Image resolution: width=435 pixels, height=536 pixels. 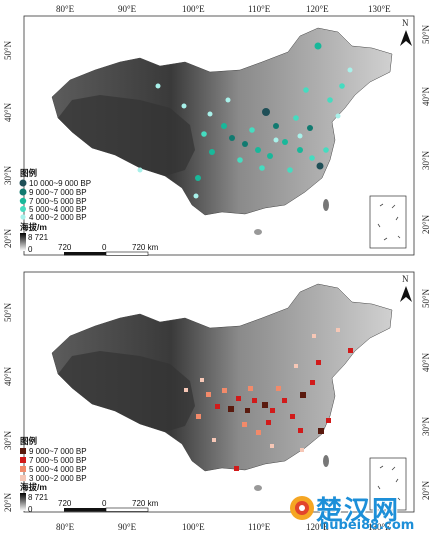 What do you see at coordinates (405, 279) in the screenshot?
I see `north-label: N` at bounding box center [405, 279].